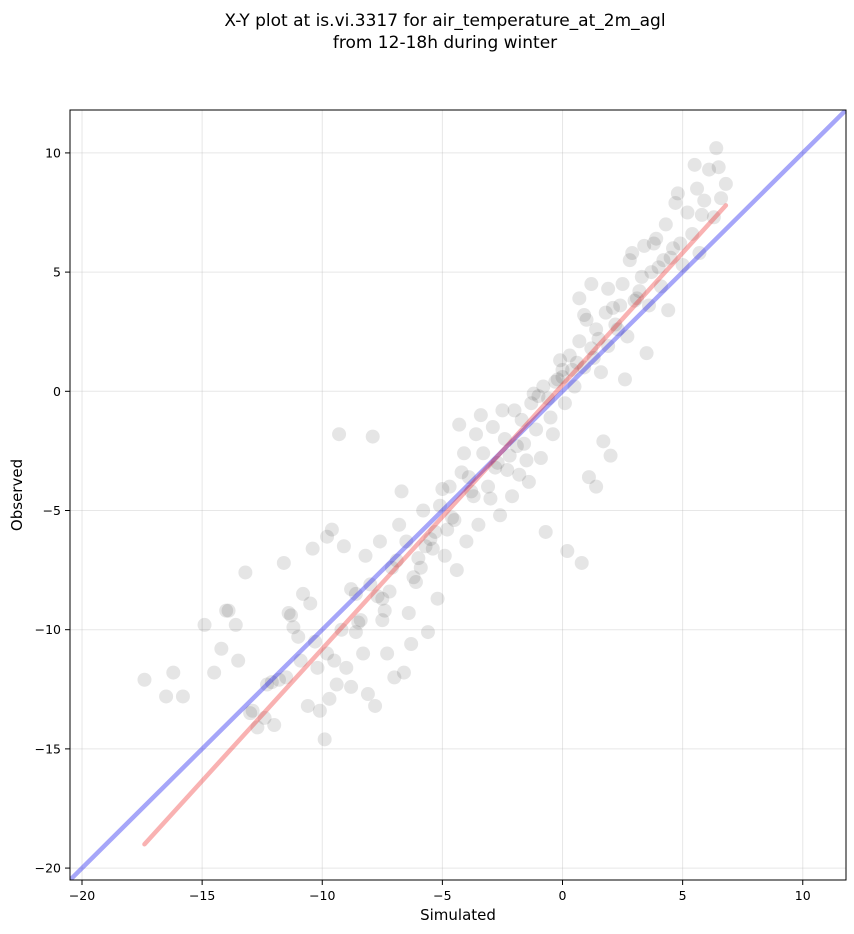 The width and height of the screenshot is (854, 934). I want to click on chart-title-line-2: from 12-18h during winter, so click(445, 43).